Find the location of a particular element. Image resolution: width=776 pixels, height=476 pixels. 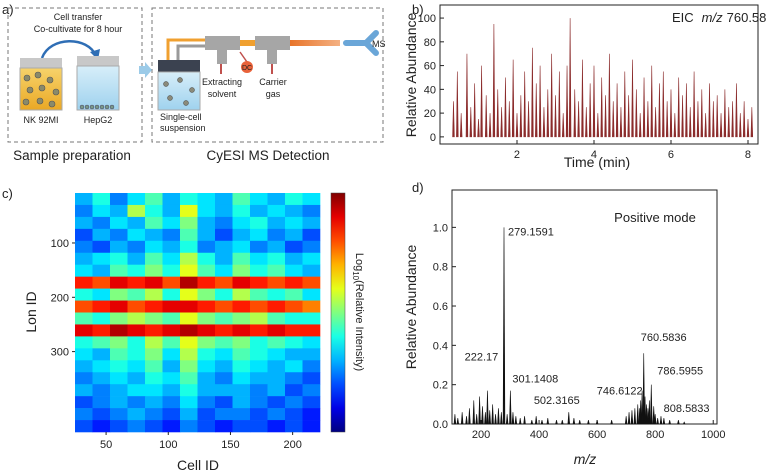

plot-frame is located at coordinates (599, 74).